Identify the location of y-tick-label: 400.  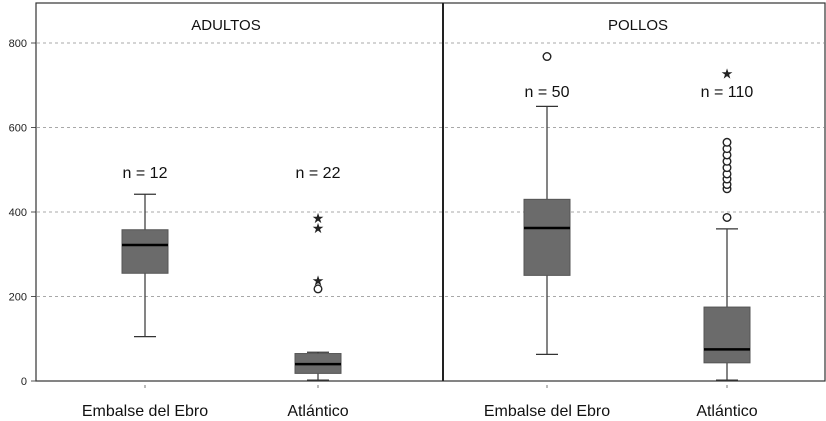
(18, 213).